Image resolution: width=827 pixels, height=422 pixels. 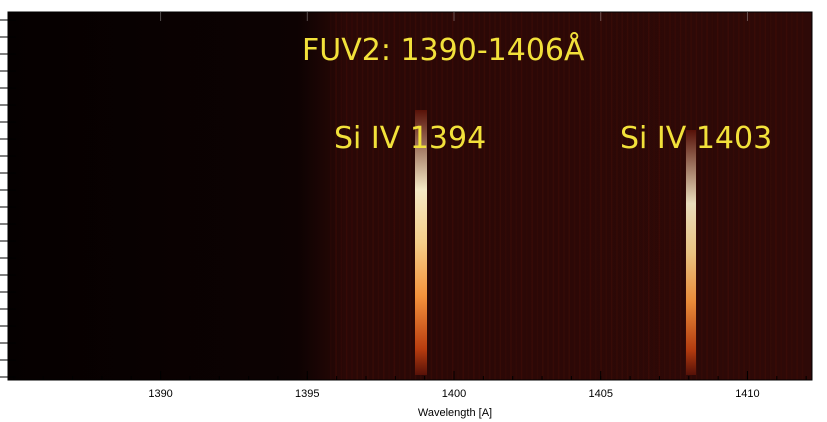 I want to click on x-tick-label: 1405, so click(x=600, y=394).